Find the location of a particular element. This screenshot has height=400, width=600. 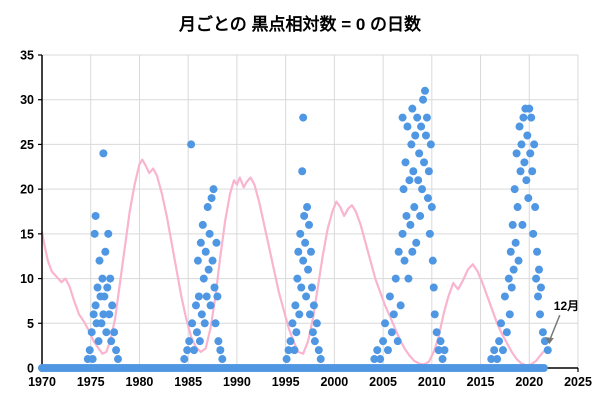

x-tick-label: 2010 is located at coordinates (432, 382).